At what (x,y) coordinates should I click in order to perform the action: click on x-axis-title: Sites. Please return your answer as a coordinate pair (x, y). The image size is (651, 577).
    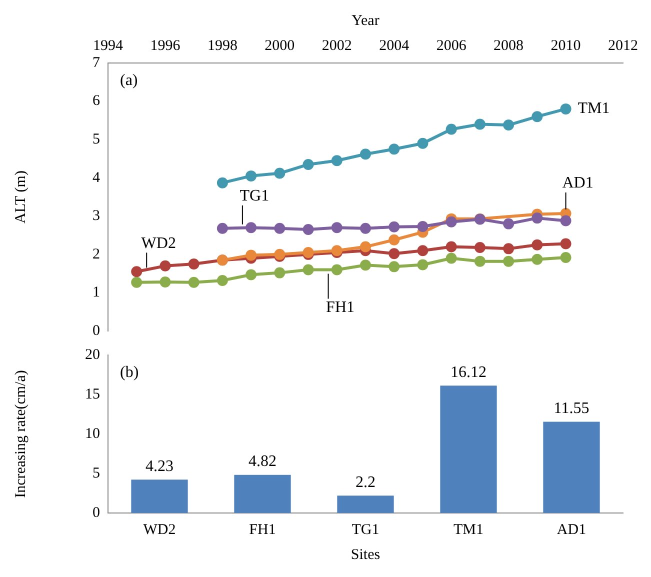
    Looking at the image, I should click on (365, 554).